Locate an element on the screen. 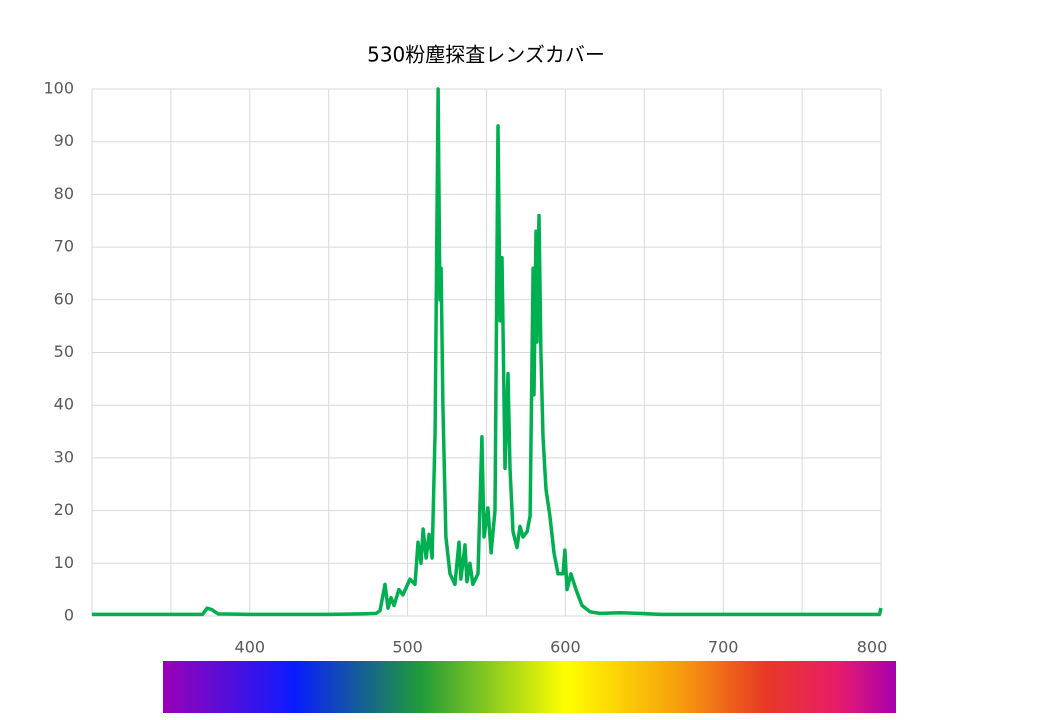  y-tick-label: 100 is located at coordinates (58, 88).